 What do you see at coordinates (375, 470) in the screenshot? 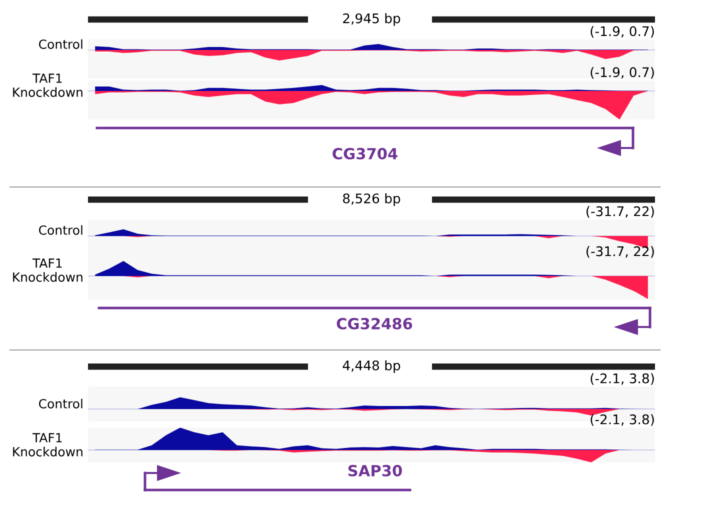
I see `x-axis-title: SAP30` at bounding box center [375, 470].